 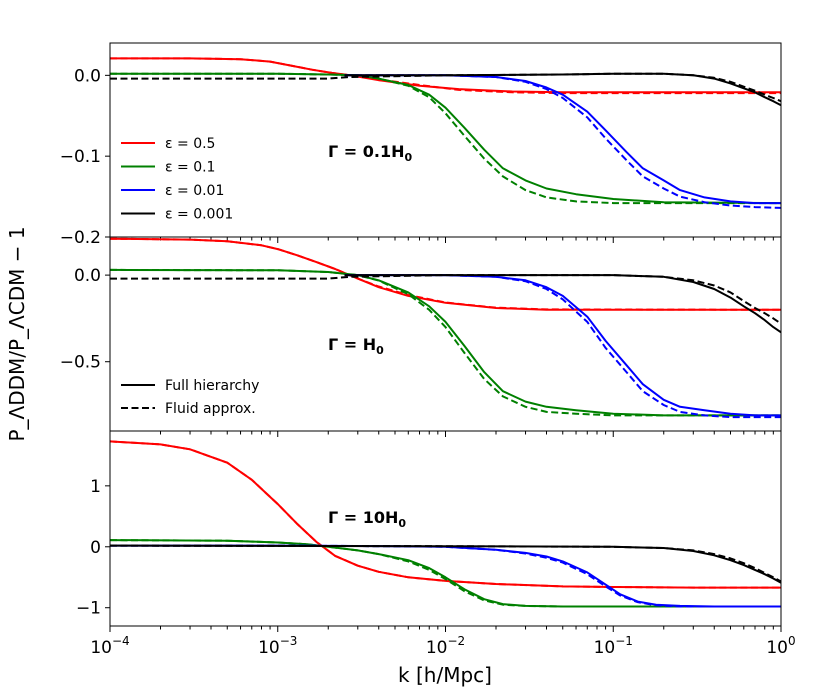 I want to click on y-tick-label: −0.2, so click(x=80, y=238).